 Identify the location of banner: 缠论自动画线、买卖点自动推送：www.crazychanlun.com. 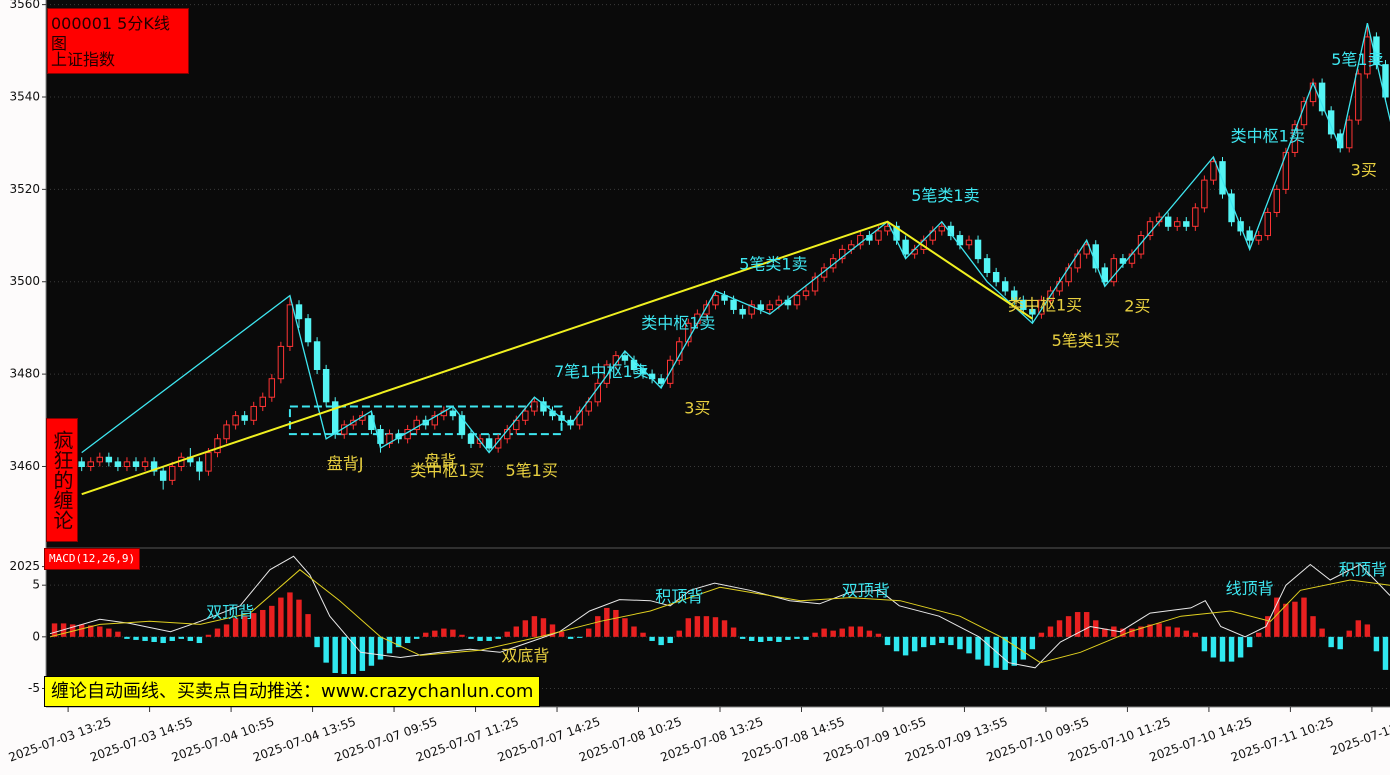
(292, 691).